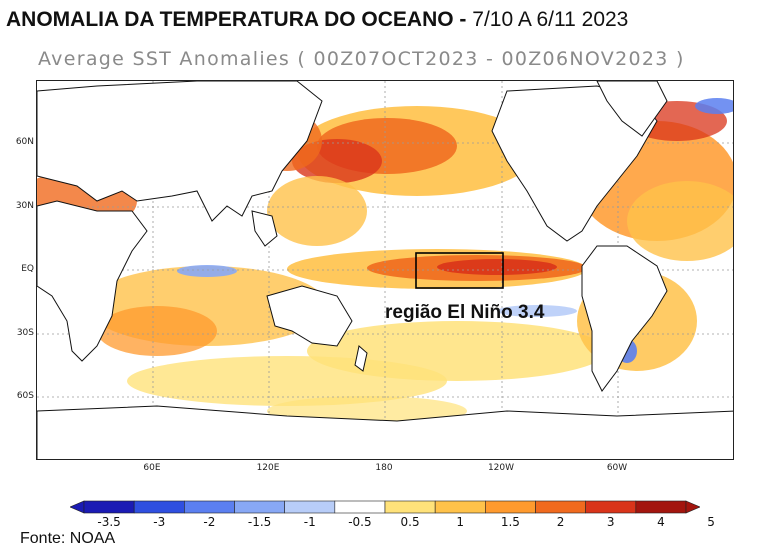 This screenshot has width=768, height=551. I want to click on lon-label-120w: 120W, so click(501, 468).